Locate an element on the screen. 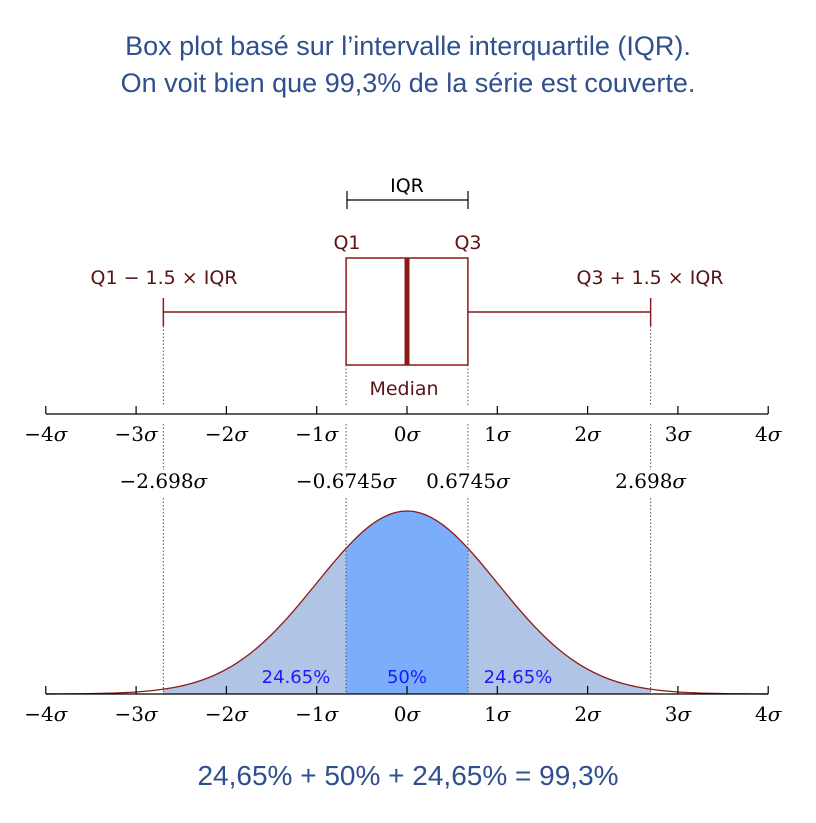  lower-axis-tick-label-4: 0σ is located at coordinates (408, 714).